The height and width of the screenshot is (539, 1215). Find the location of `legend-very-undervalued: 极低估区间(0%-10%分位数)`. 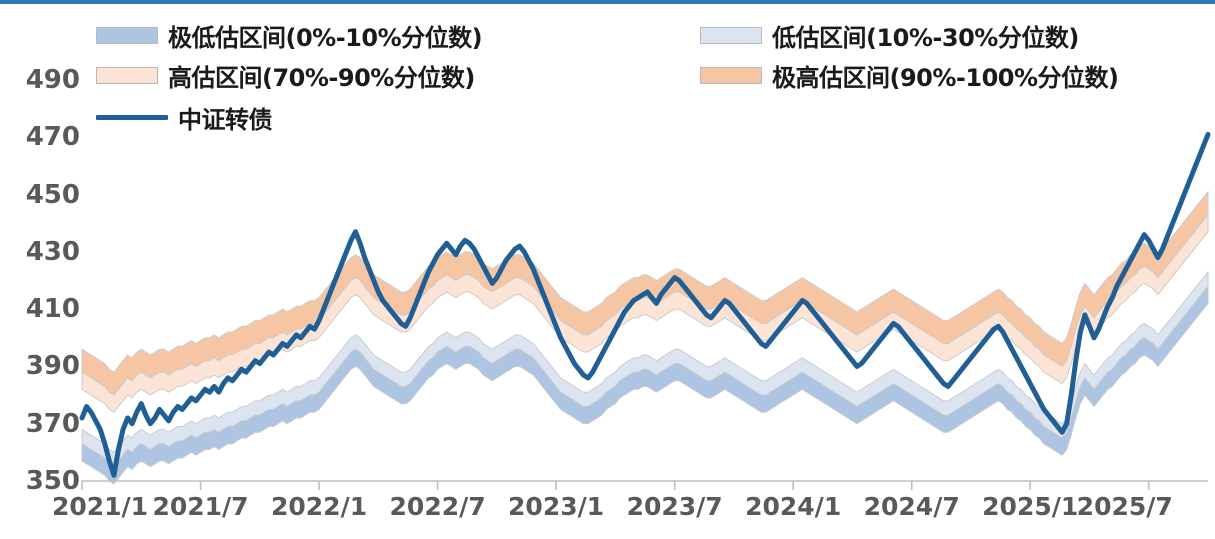

legend-very-undervalued: 极低估区间(0%-10%分位数) is located at coordinates (289, 35).